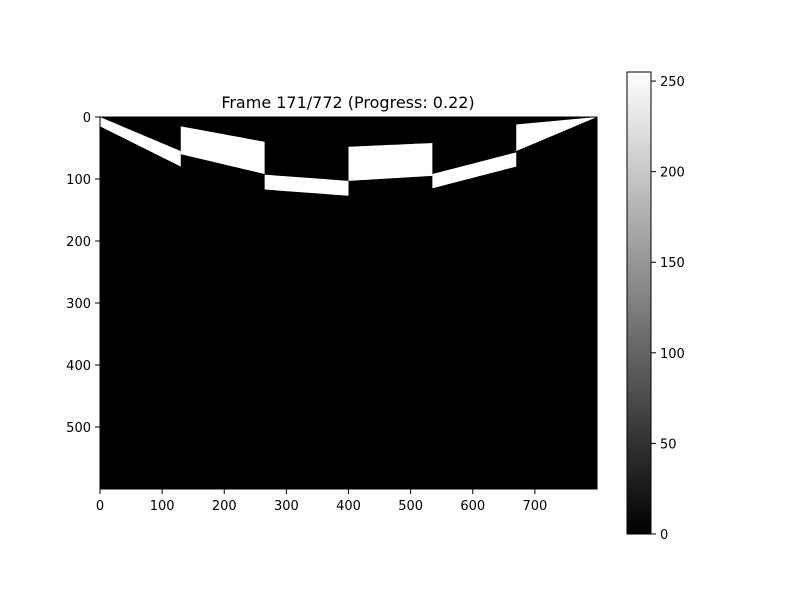  Describe the element at coordinates (78, 428) in the screenshot. I see `y-tick-label: 500` at that location.